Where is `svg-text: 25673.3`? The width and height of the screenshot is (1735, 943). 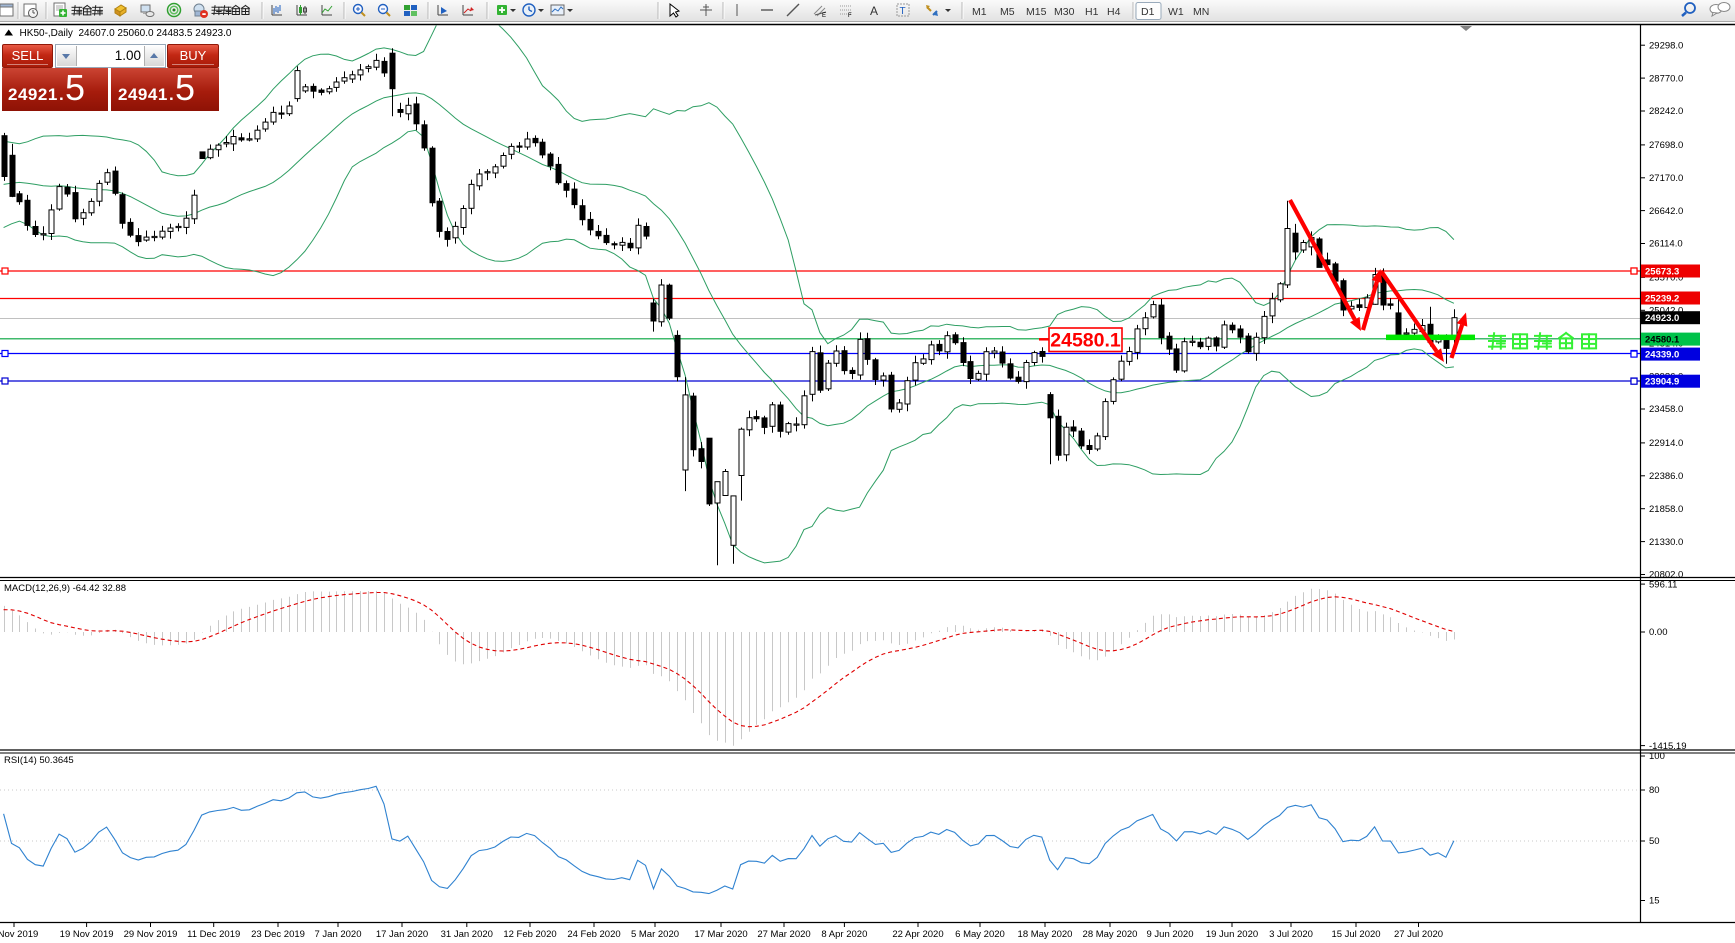 svg-text: 25673.3 is located at coordinates (1662, 272).